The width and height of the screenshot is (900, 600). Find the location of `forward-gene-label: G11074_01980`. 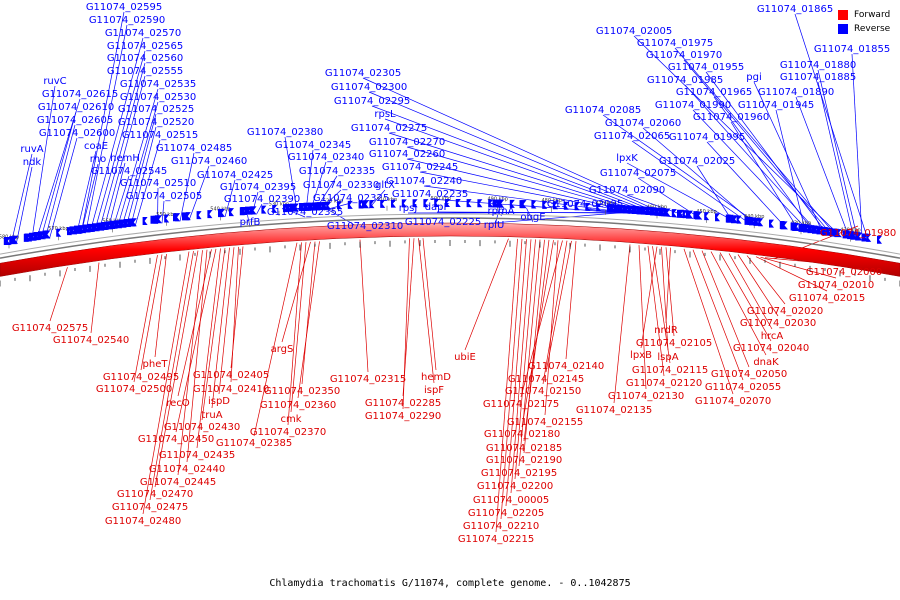

forward-gene-label: G11074_01980 is located at coordinates (858, 233).